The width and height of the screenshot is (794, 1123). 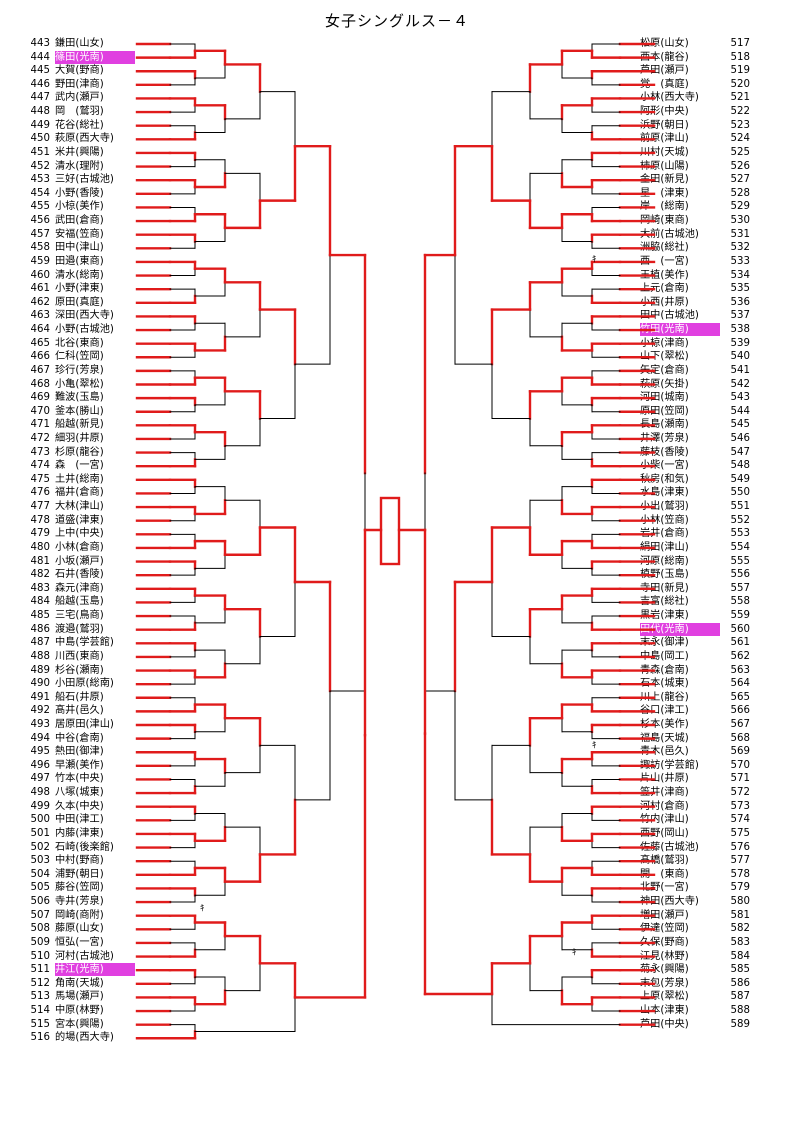 I want to click on entry-number: 529, so click(x=740, y=207).